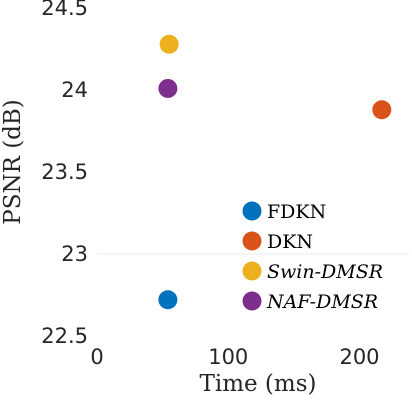 The image size is (412, 402). What do you see at coordinates (322, 302) in the screenshot?
I see `legend-label: NAF-DMSR` at bounding box center [322, 302].